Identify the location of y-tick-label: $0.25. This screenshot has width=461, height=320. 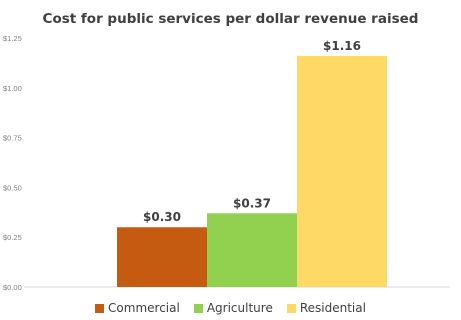
(12, 237).